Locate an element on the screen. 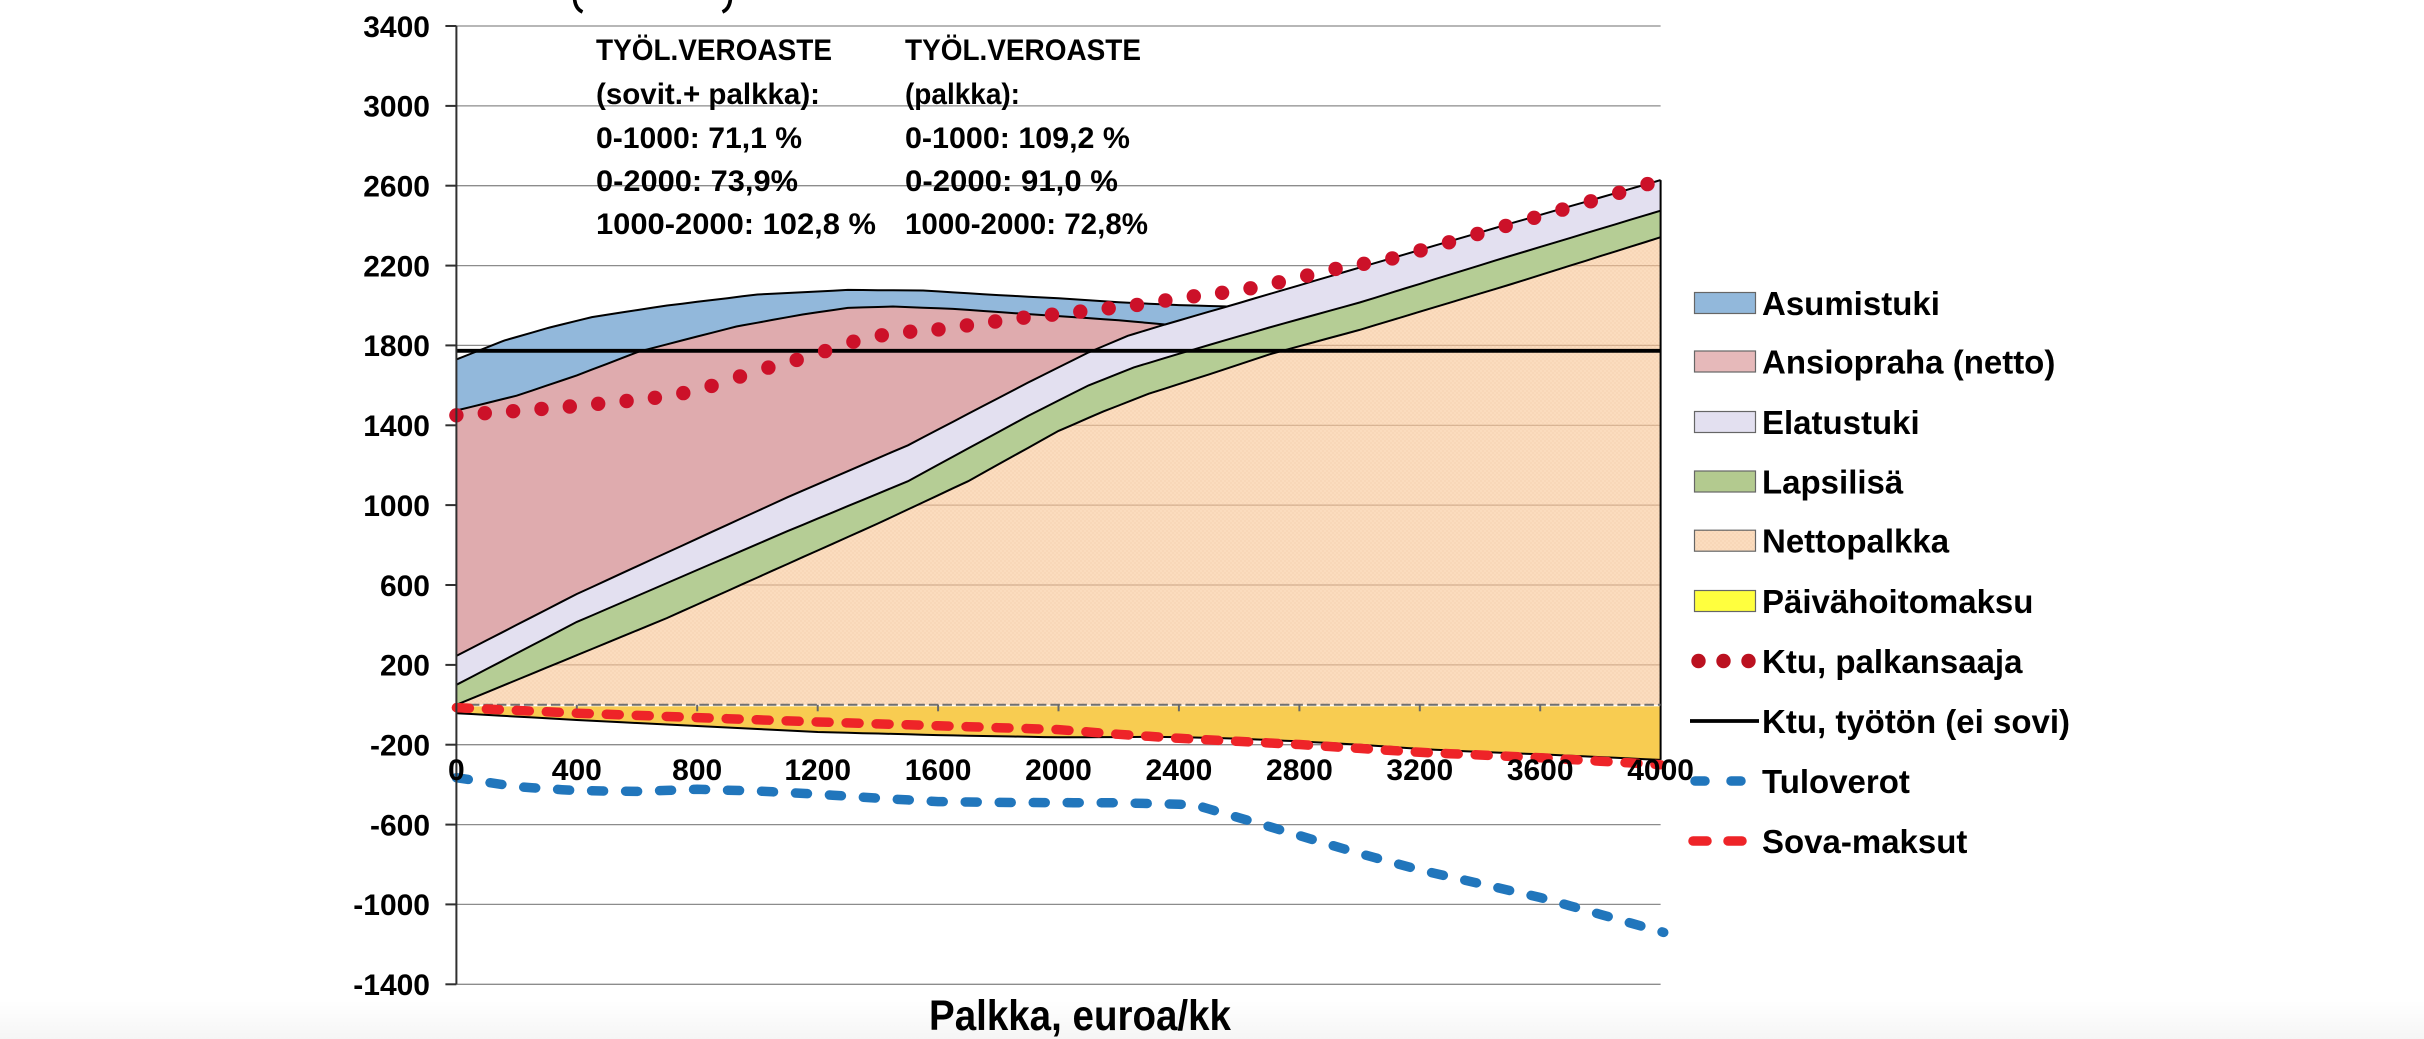 This screenshot has height=1039, width=2424. svg-text: 3400 is located at coordinates (396, 27).